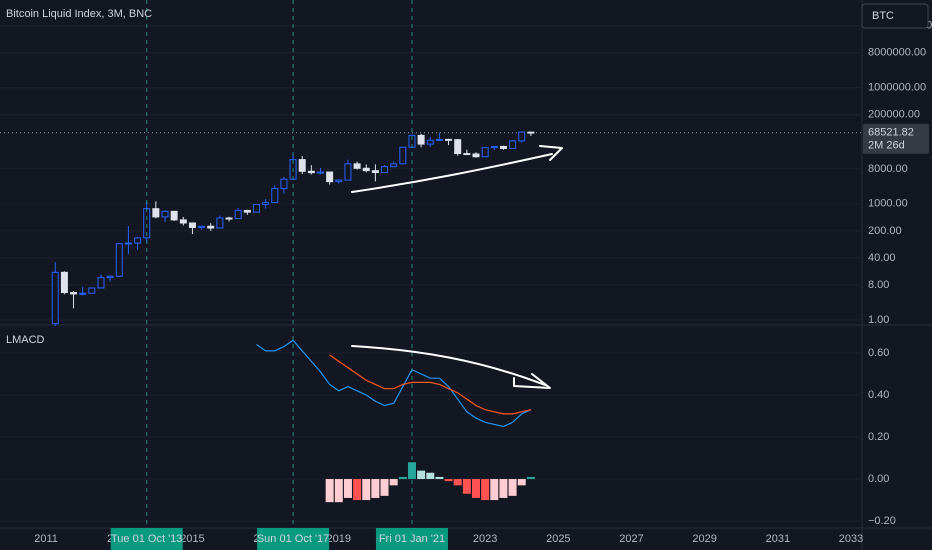 The image size is (932, 550). I want to click on y-tick-label: 8.00, so click(878, 285).